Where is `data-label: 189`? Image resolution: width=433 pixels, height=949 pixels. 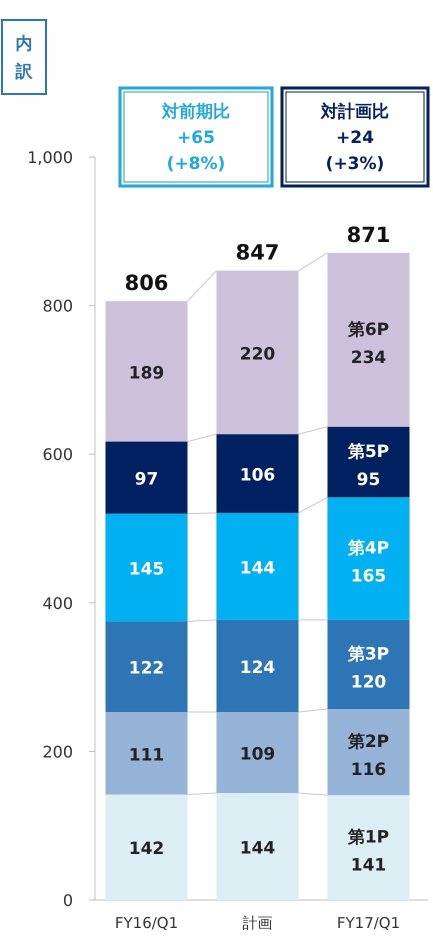
data-label: 189 is located at coordinates (146, 373).